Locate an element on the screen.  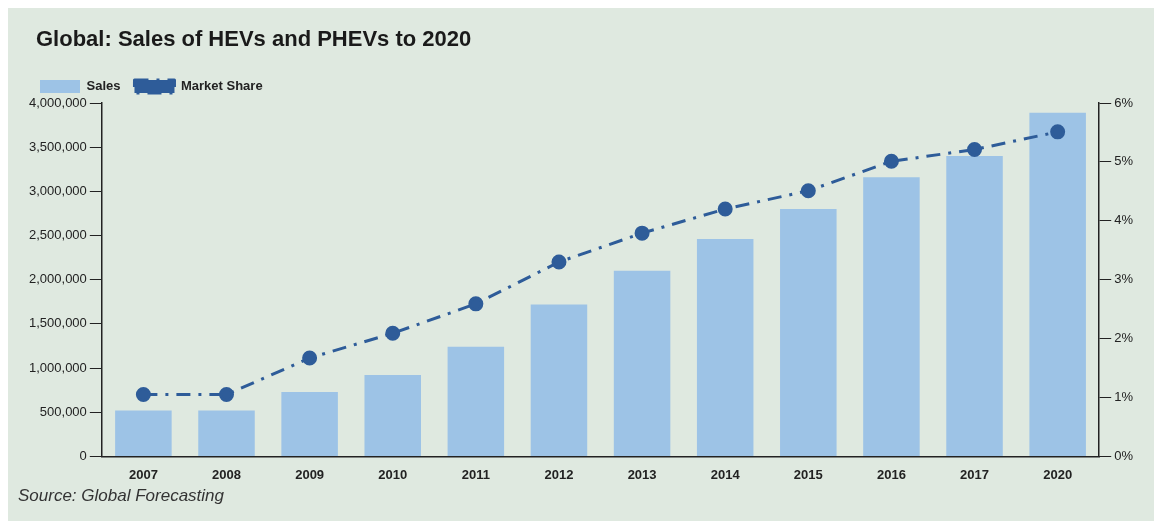
y-tick-label: 4,000,000 is located at coordinates (57, 102).